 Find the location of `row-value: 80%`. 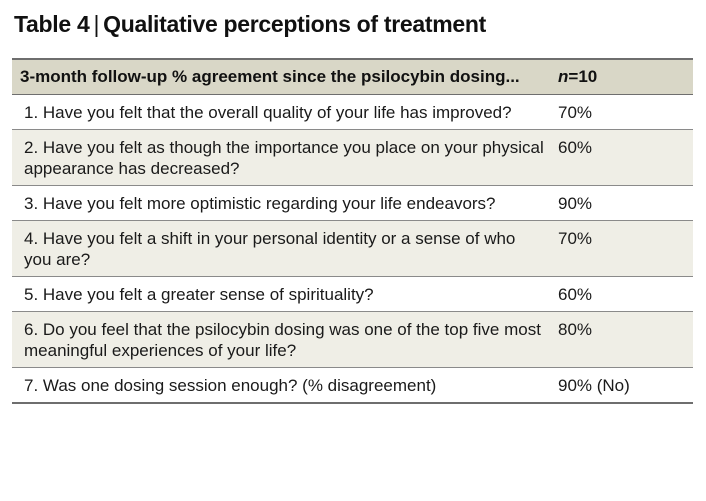

row-value: 80% is located at coordinates (623, 339).